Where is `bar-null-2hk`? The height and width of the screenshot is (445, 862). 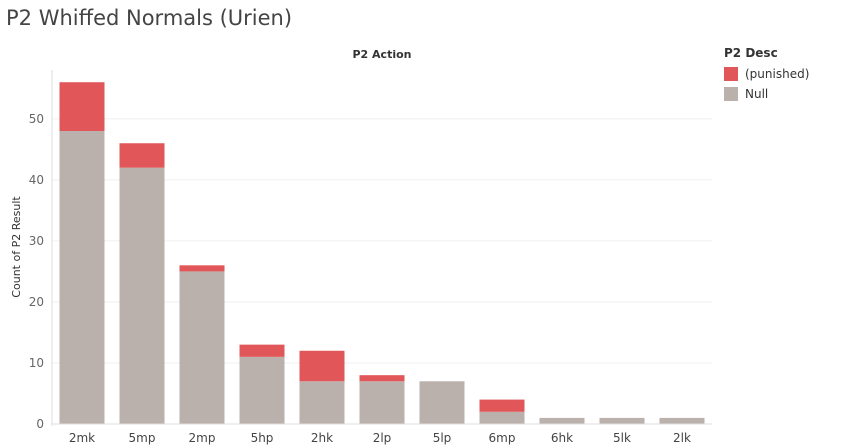
bar-null-2hk is located at coordinates (322, 402).